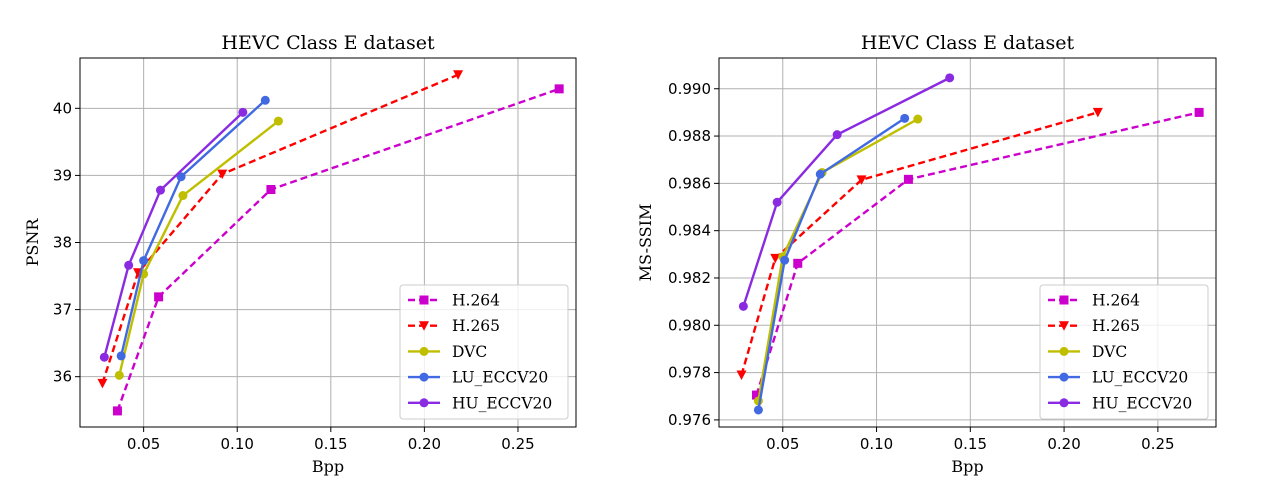 The height and width of the screenshot is (480, 1280). Describe the element at coordinates (1157, 444) in the screenshot. I see `chart-2-xtick-label: 0.25` at that location.